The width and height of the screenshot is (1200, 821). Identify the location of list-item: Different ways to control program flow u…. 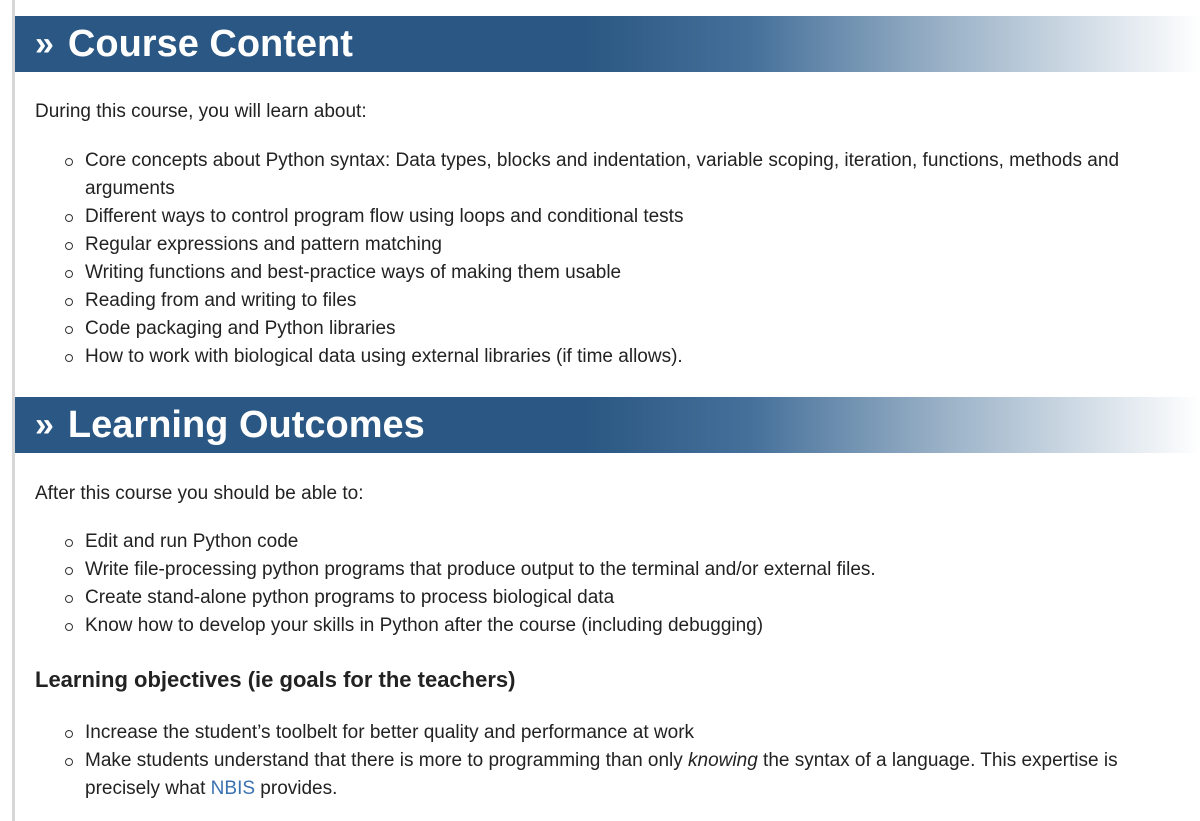
(625, 217).